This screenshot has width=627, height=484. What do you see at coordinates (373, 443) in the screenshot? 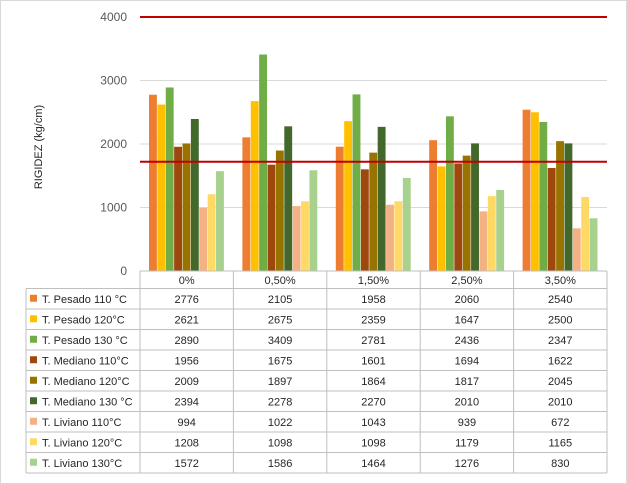
I see `table-value: 1098` at bounding box center [373, 443].